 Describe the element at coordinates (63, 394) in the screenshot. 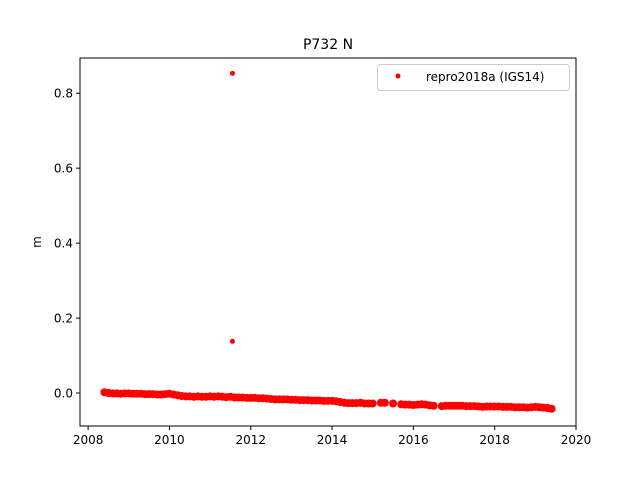

I see `y-tick-label: 0.0` at that location.